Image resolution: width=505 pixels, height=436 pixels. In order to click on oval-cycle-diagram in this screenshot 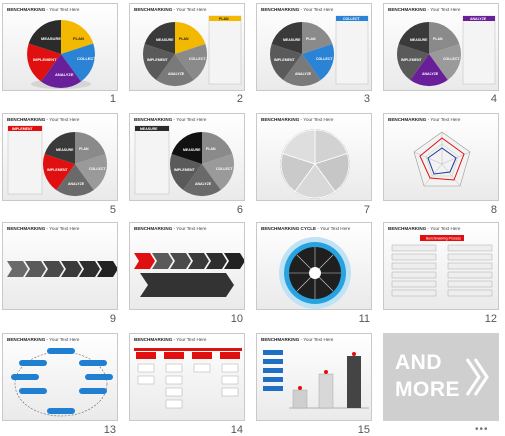, I will do `click(62, 382)`.